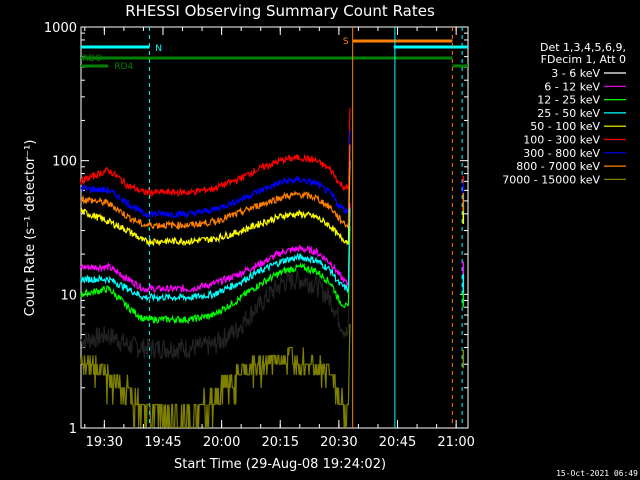 The width and height of the screenshot is (640, 480). Describe the element at coordinates (280, 11) in the screenshot. I see `chart-title: RHESSI Observing Summary Count Rates` at that location.